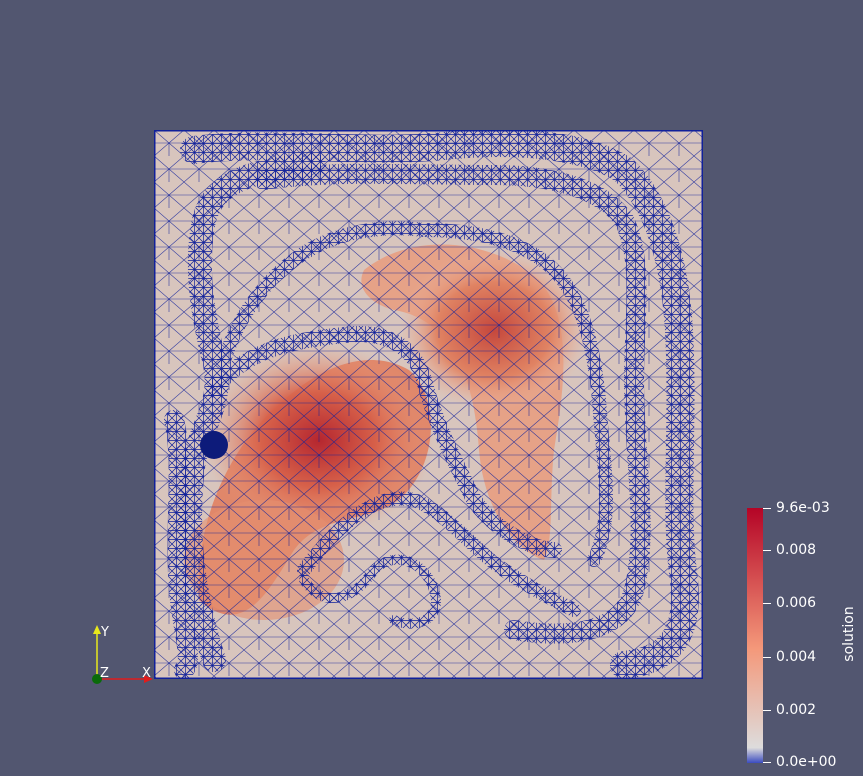  I want to click on orientation-axes: Y X Z, so click(122, 654).